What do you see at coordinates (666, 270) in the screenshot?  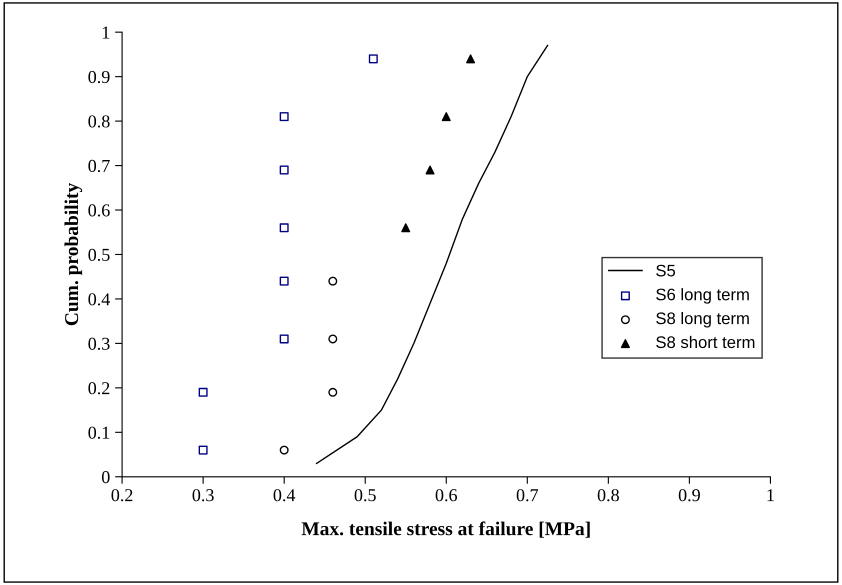 I see `legend-label: S5` at bounding box center [666, 270].